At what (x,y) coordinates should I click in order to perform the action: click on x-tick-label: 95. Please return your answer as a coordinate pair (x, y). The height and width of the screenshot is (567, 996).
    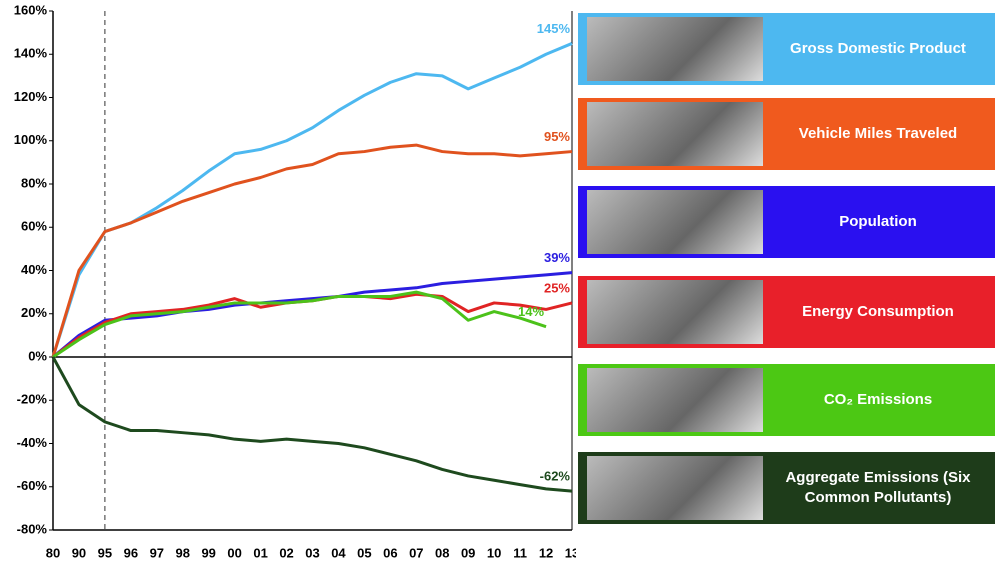
    Looking at the image, I should click on (105, 552).